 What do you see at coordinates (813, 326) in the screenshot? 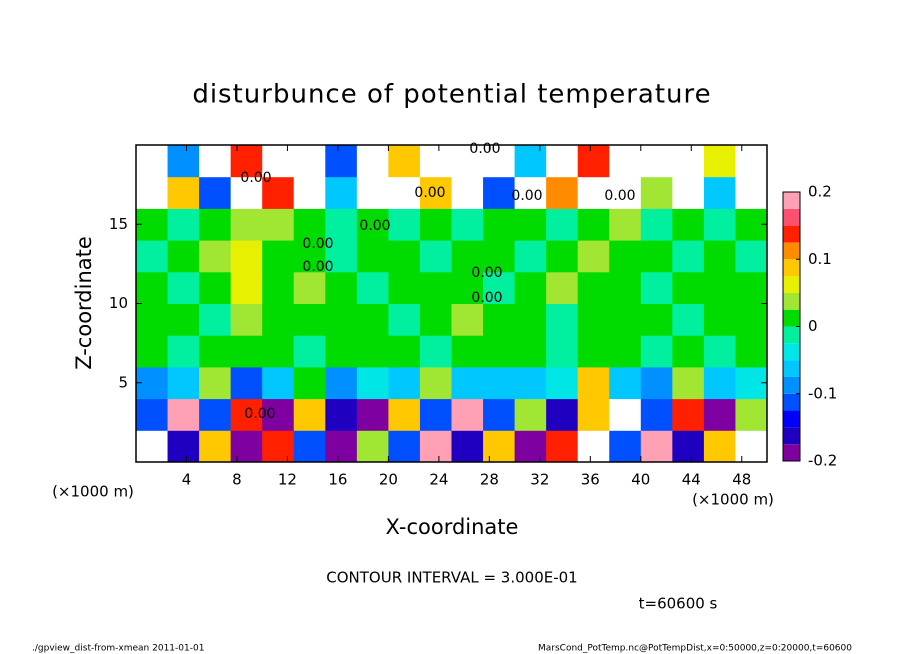
I see `colorbar-tick-label: 0` at bounding box center [813, 326].